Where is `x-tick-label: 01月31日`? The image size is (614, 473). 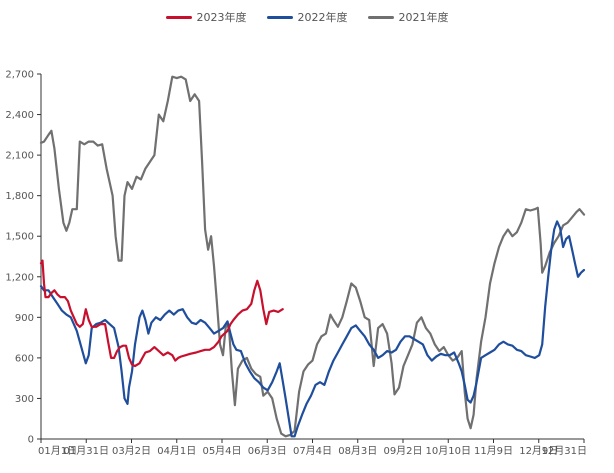
x-tick-label: 01月31日 is located at coordinates (86, 451).